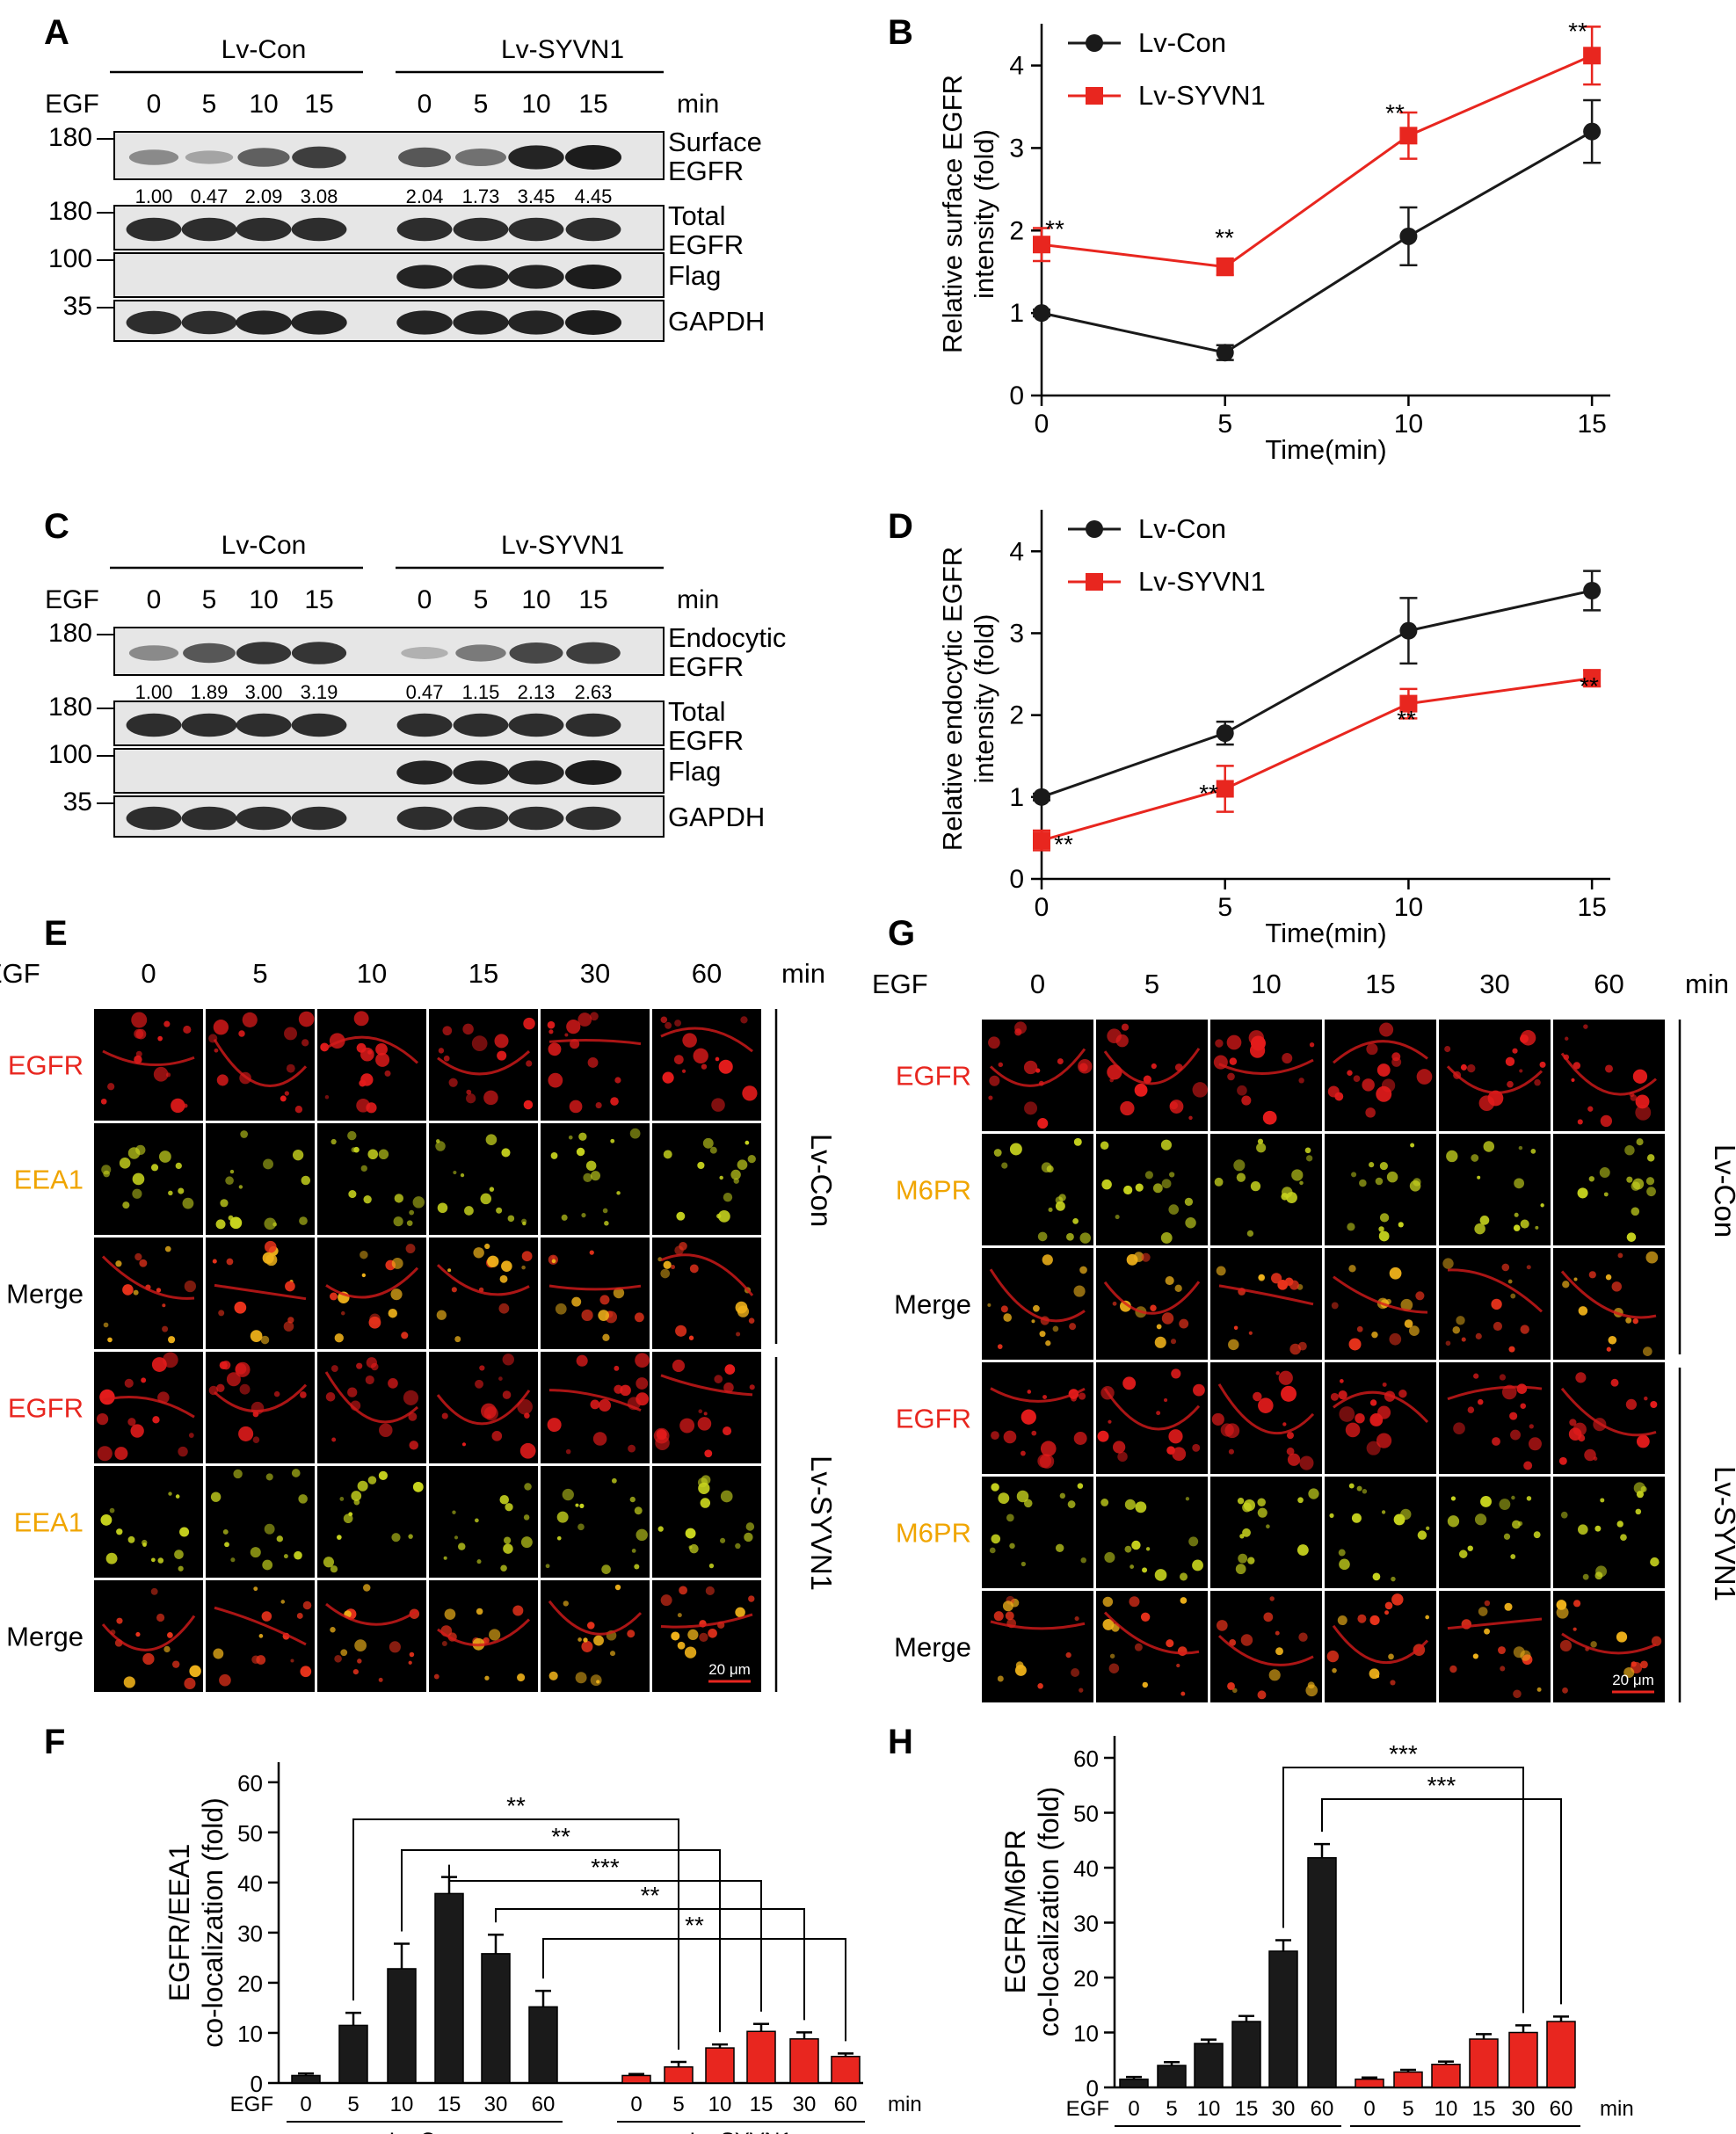 The height and width of the screenshot is (2134, 1736). I want to click on mw-marker: 100, so click(70, 258).